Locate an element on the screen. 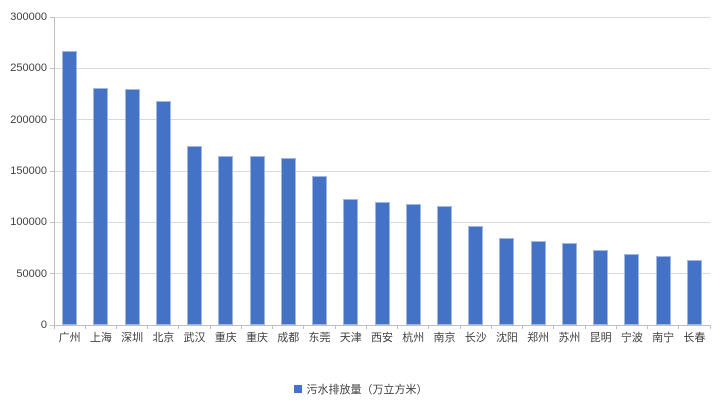  bar-上海 is located at coordinates (101, 206).